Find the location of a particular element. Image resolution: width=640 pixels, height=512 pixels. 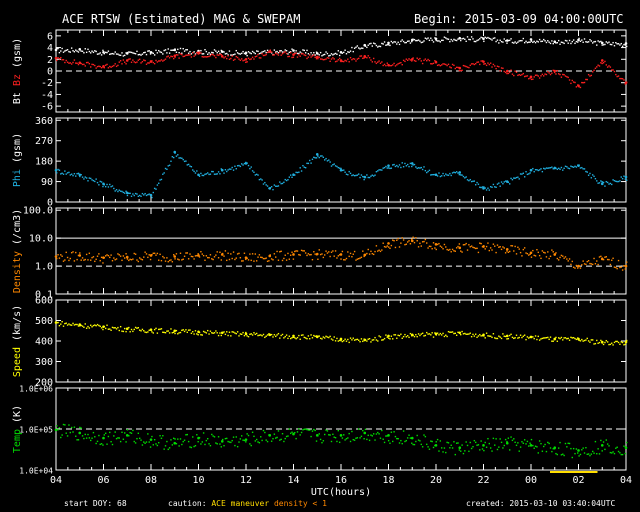

created-time: created: 2015-03-10 03:40:04UTC is located at coordinates (541, 503).